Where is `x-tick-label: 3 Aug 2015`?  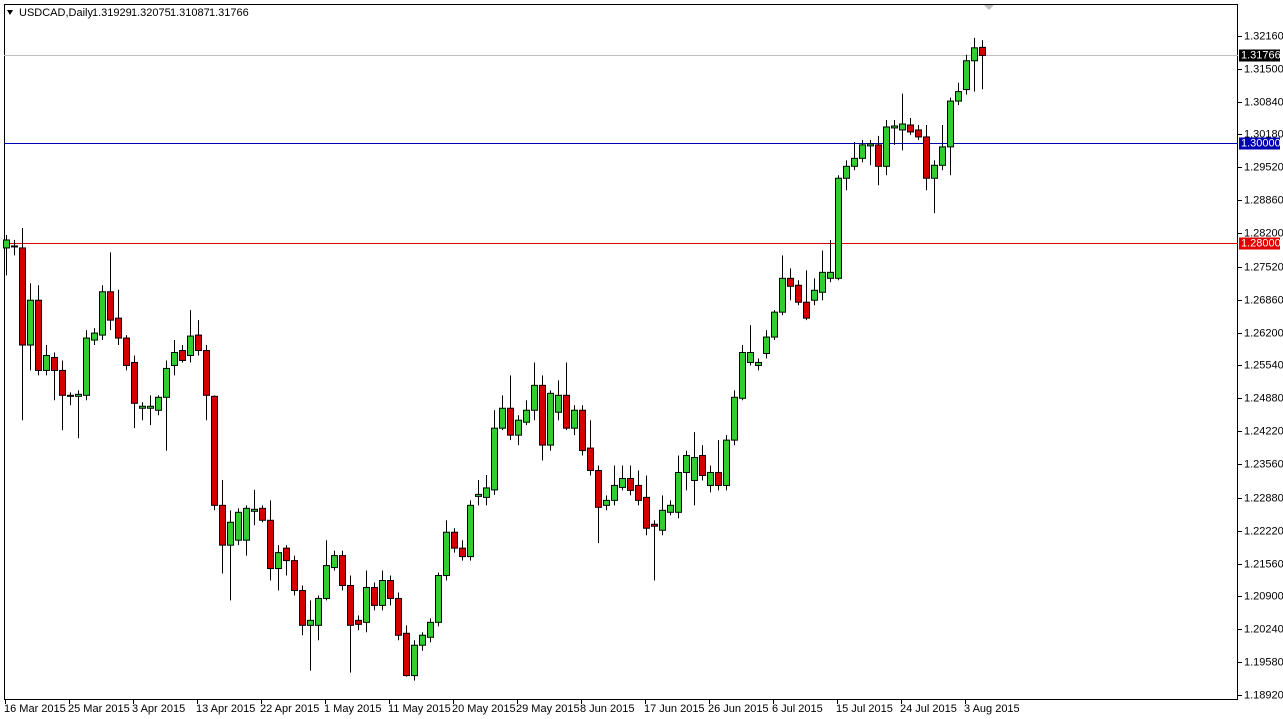 x-tick-label: 3 Aug 2015 is located at coordinates (992, 709).